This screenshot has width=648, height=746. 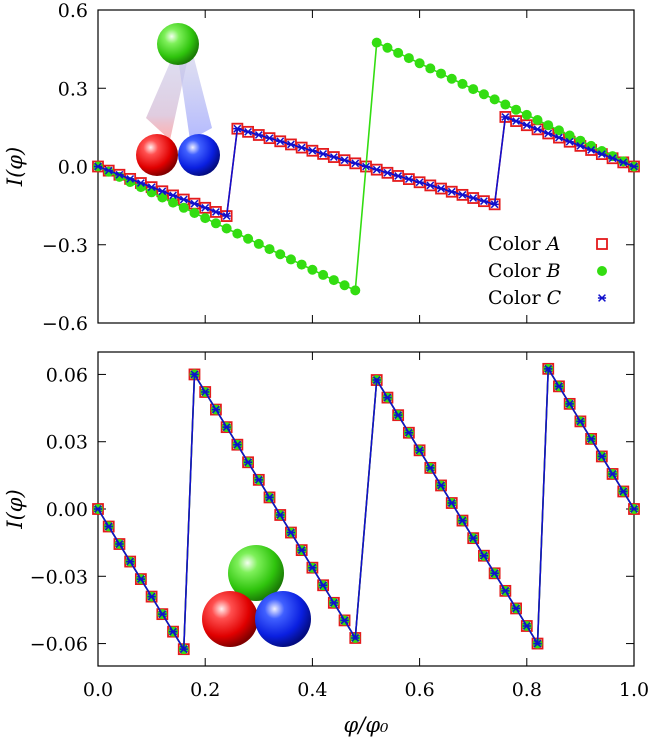 I want to click on y-tick-label: 0.00, so click(x=67, y=510).